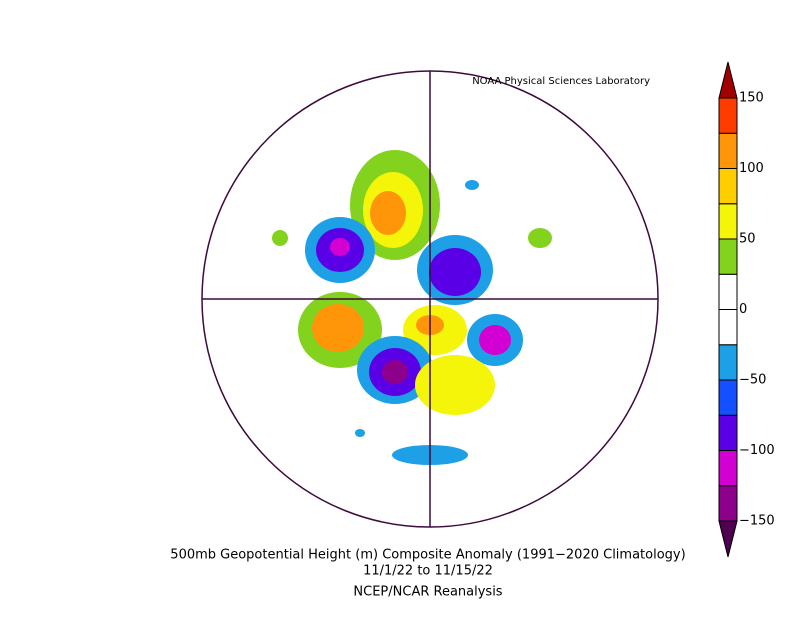 The image size is (800, 619). What do you see at coordinates (747, 239) in the screenshot?
I see `tick-label: 50` at bounding box center [747, 239].